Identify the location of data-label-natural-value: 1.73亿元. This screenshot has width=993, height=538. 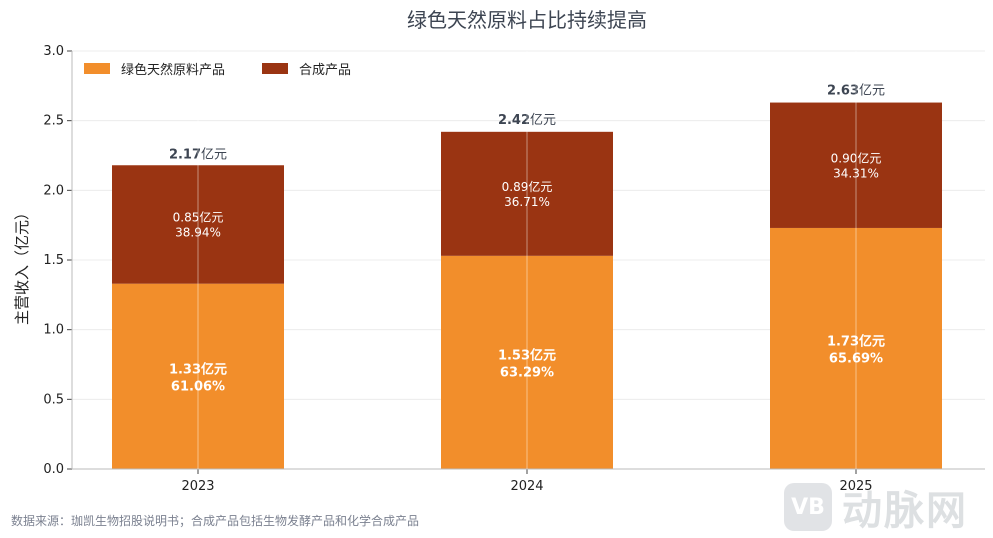
(856, 341).